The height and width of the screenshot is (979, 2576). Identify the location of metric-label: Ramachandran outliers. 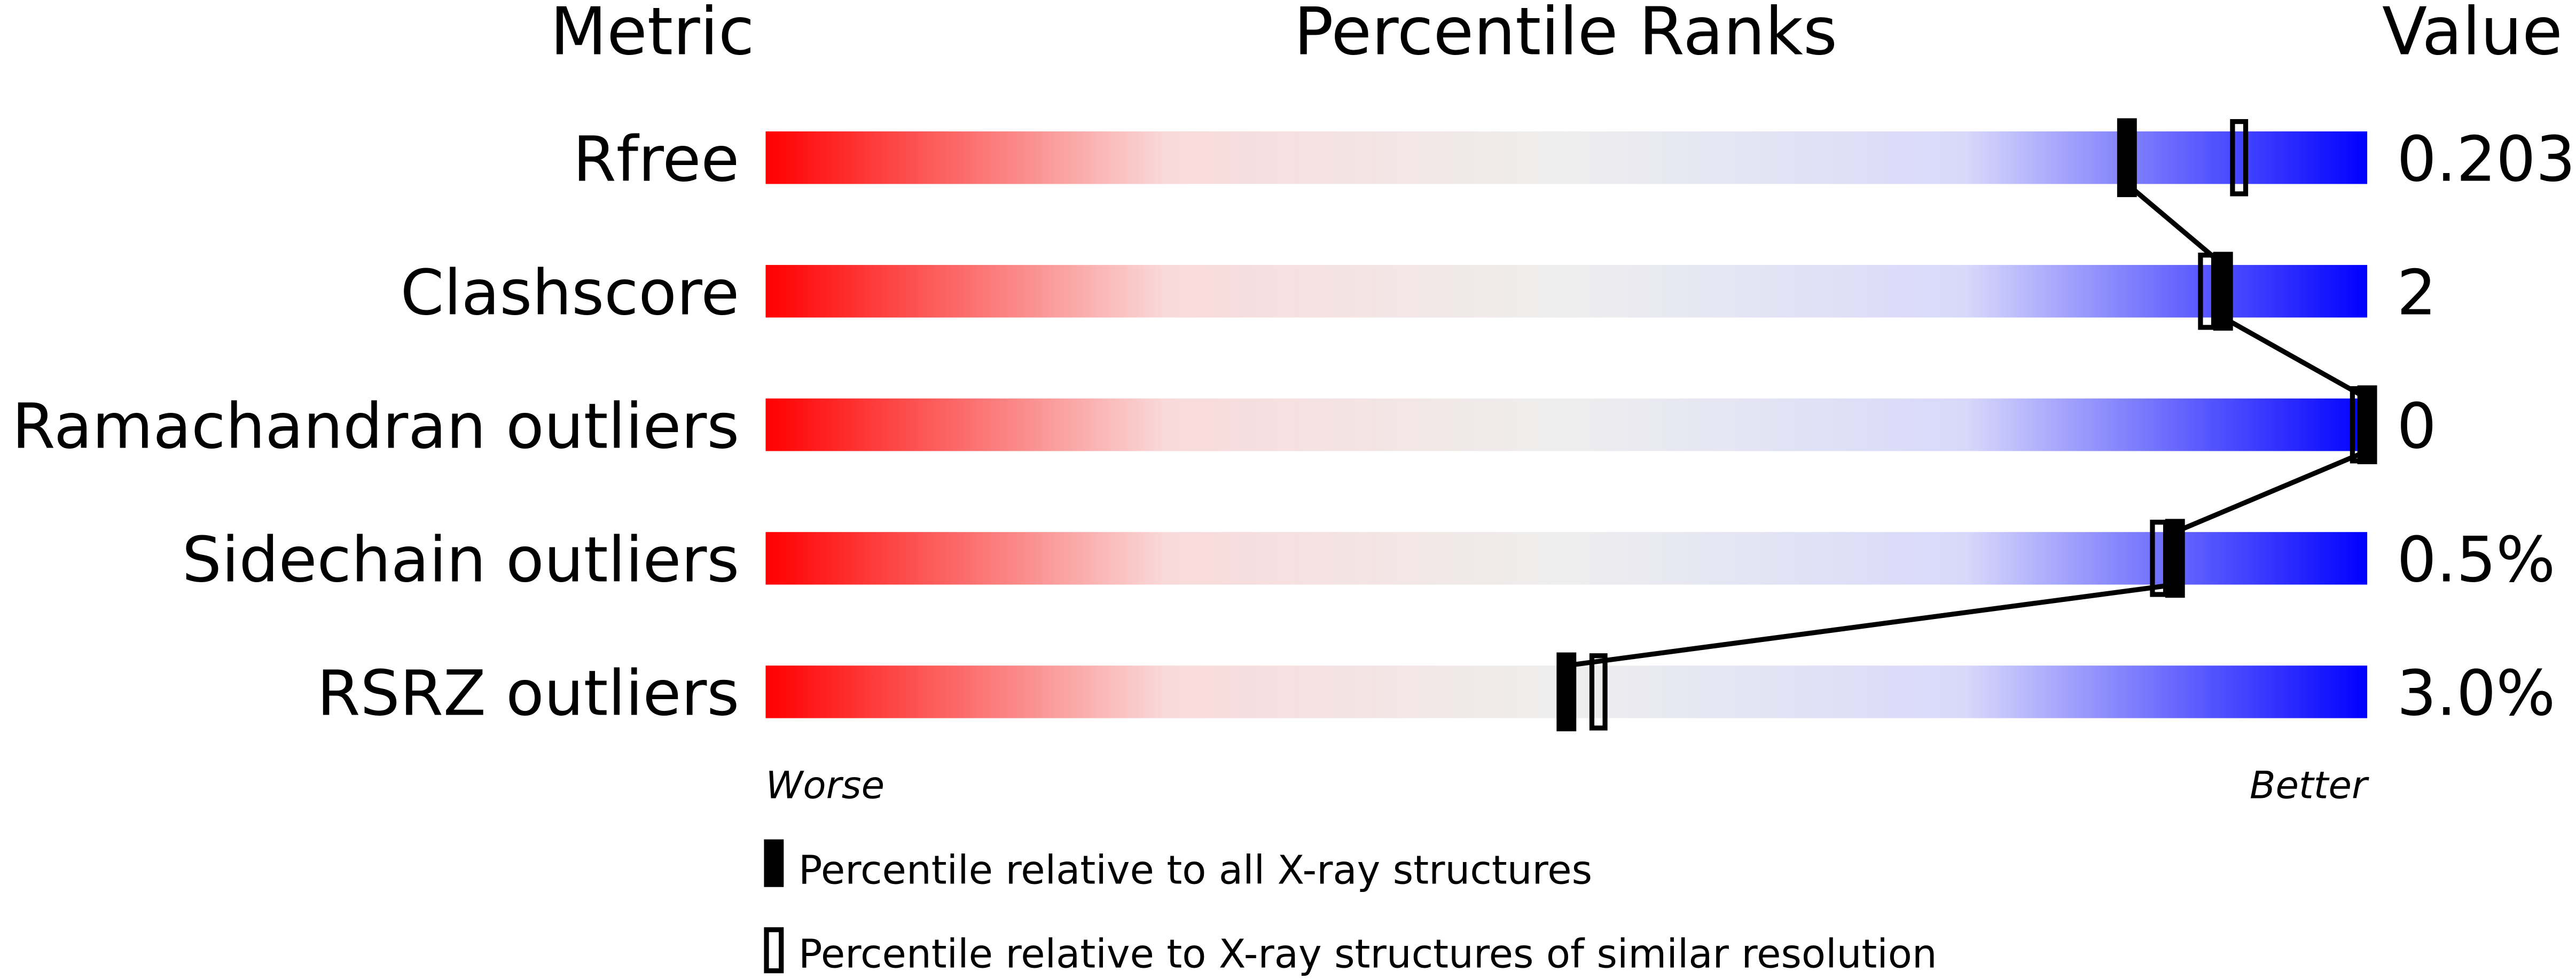
(375, 426).